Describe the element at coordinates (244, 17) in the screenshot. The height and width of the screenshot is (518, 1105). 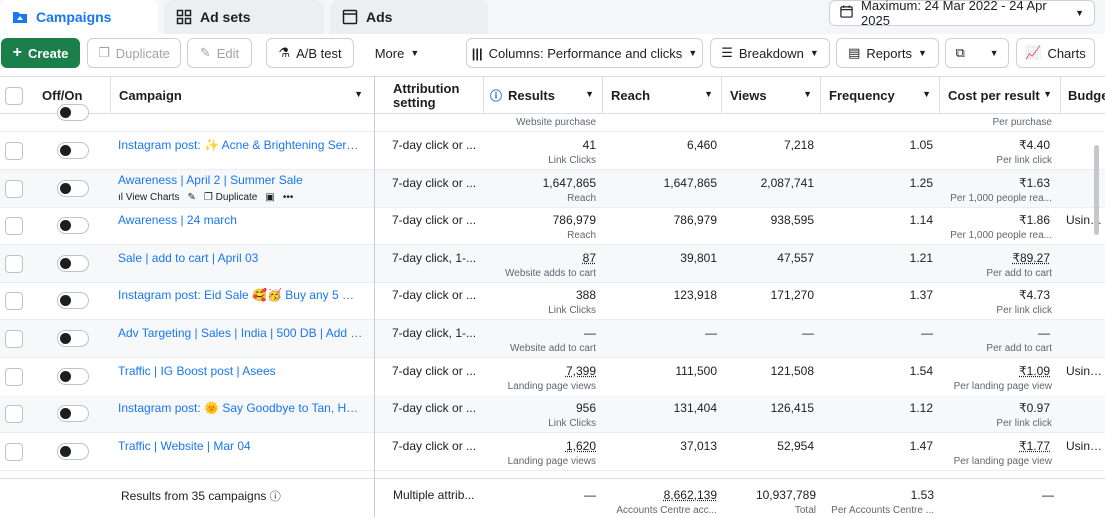
I see `tab-ad-sets: Ad sets` at that location.